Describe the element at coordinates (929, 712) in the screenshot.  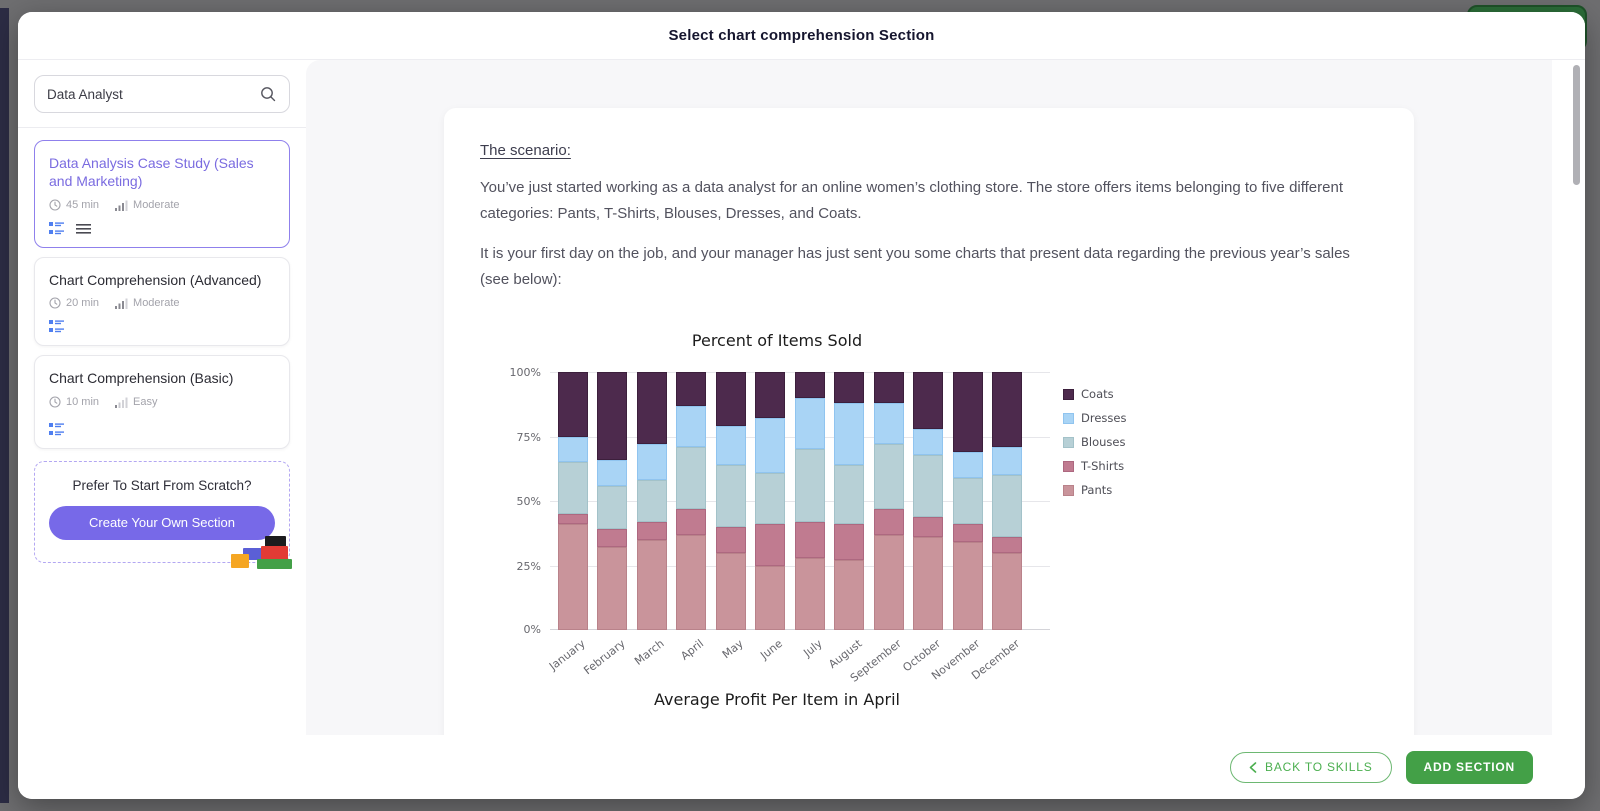
I see `average-profit-chart: Average Profit Per Item in April $35` at that location.